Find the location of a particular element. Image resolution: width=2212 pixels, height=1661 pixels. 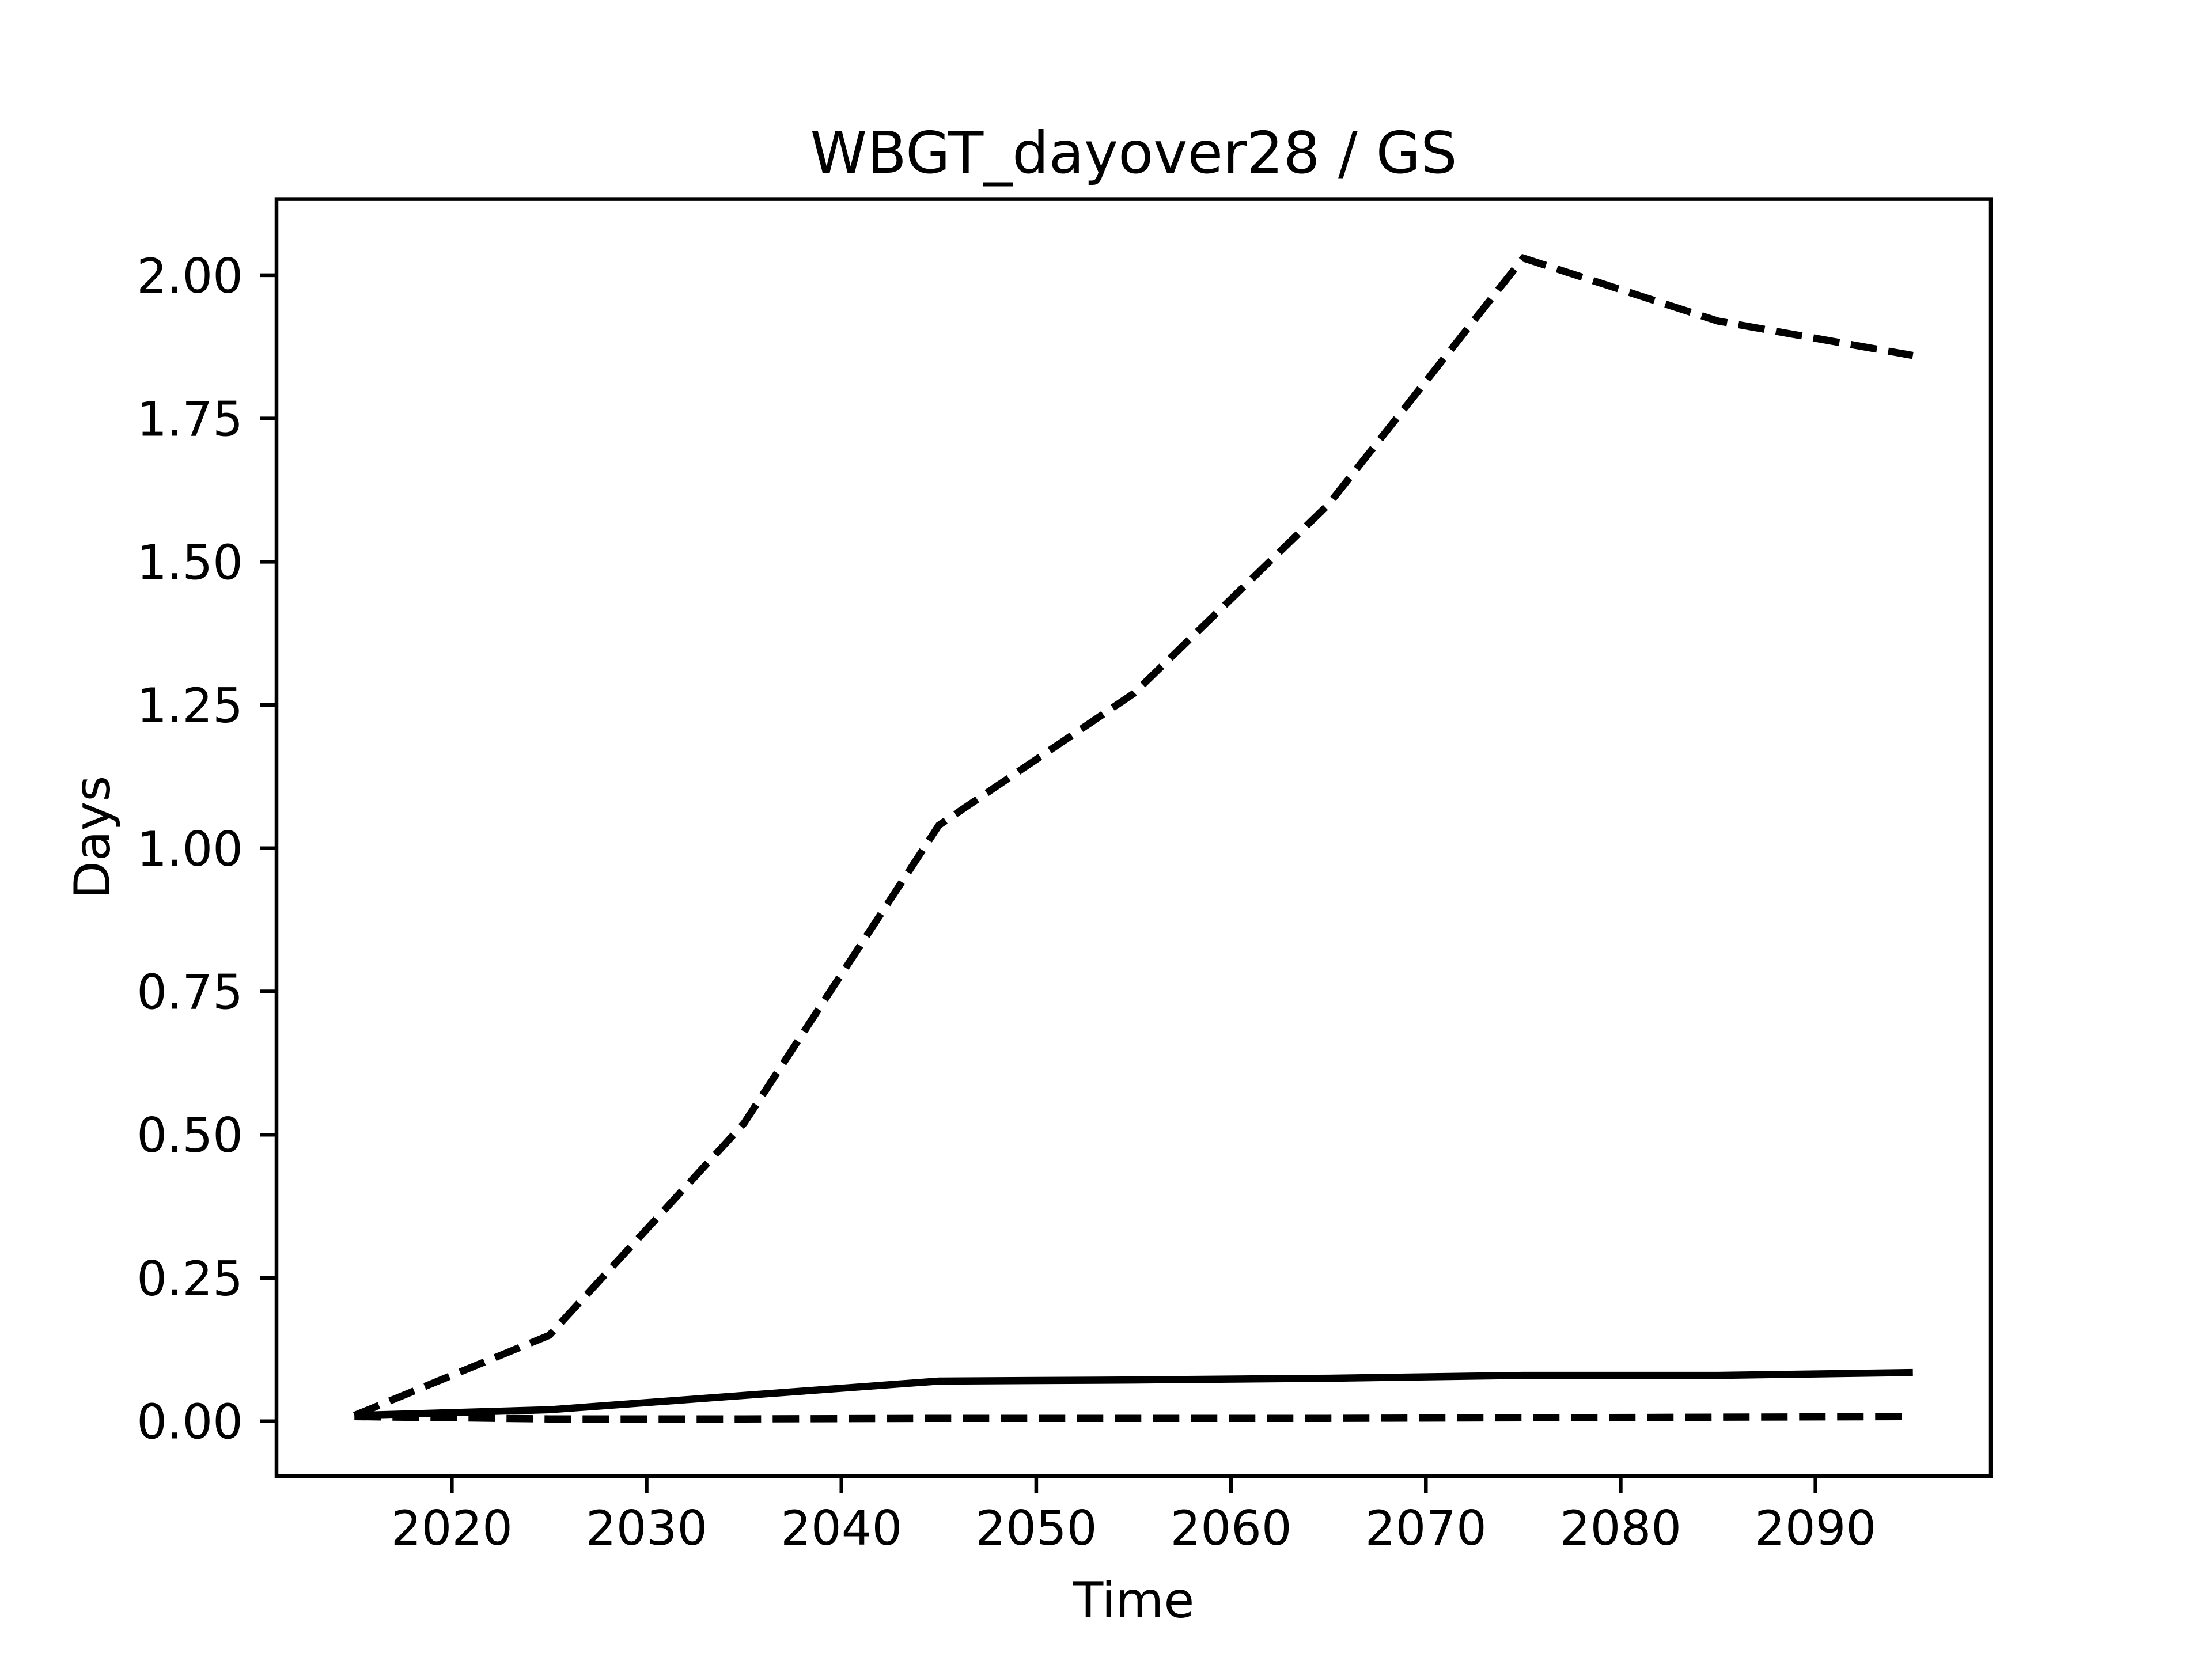

x-tick-label: 2030 is located at coordinates (646, 1528).